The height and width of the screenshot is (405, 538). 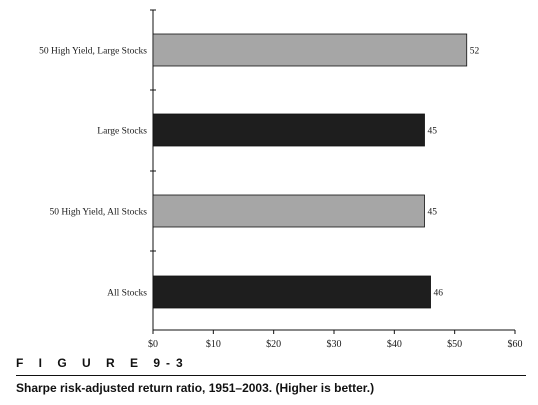 I want to click on x-tick-label-0: $0, so click(x=153, y=344).